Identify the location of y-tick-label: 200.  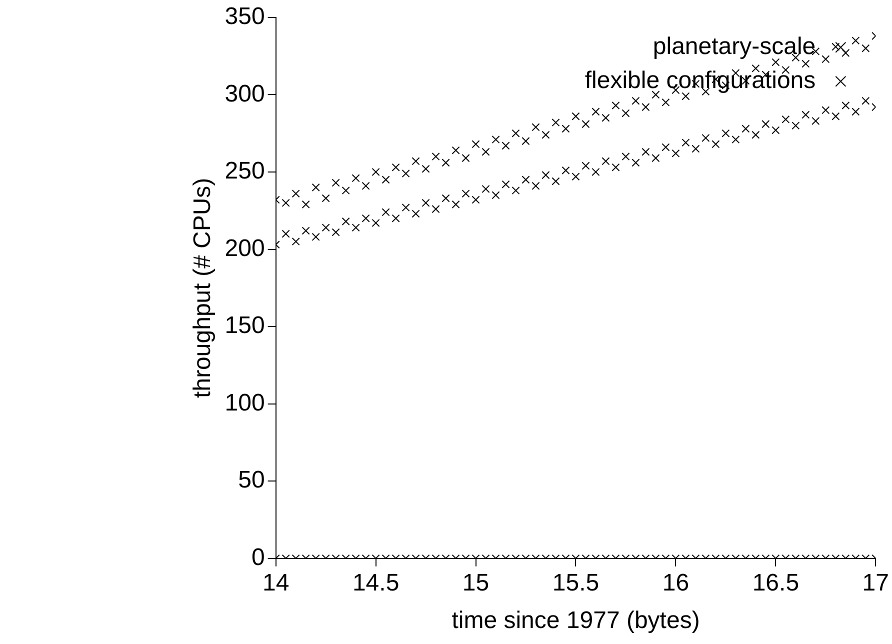
(244, 248).